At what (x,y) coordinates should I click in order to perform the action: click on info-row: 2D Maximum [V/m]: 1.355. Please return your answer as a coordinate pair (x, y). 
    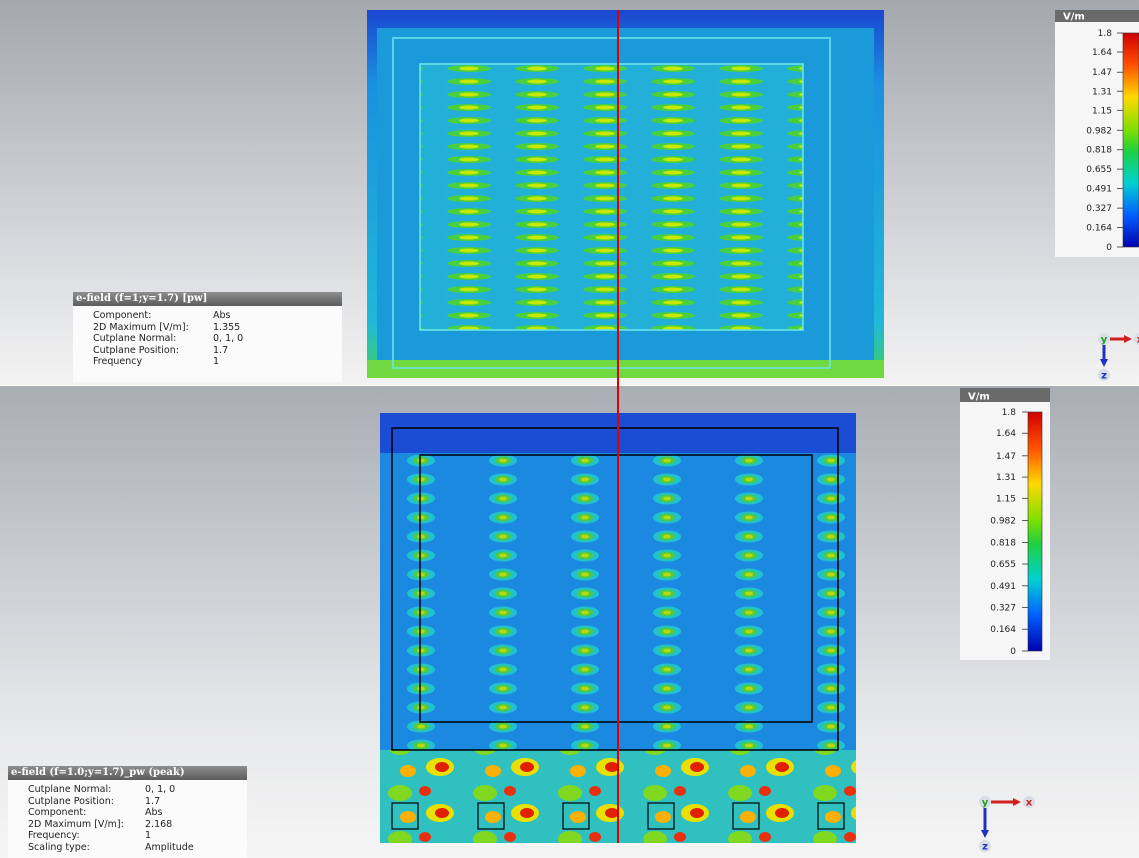
    Looking at the image, I should click on (207, 328).